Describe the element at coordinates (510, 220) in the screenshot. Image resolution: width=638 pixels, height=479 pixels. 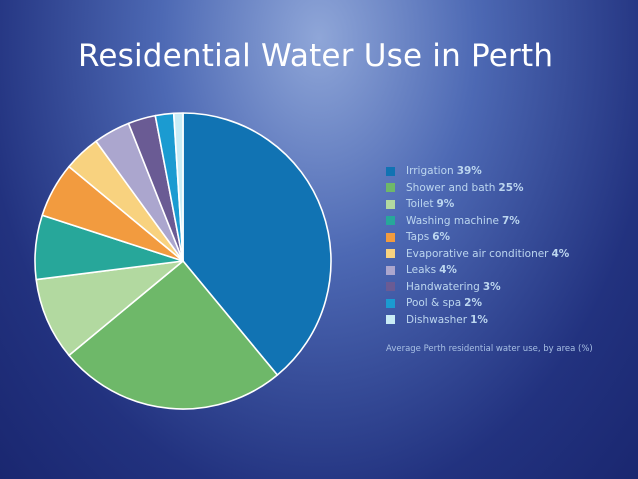
I see `legend-percent: 7%` at that location.